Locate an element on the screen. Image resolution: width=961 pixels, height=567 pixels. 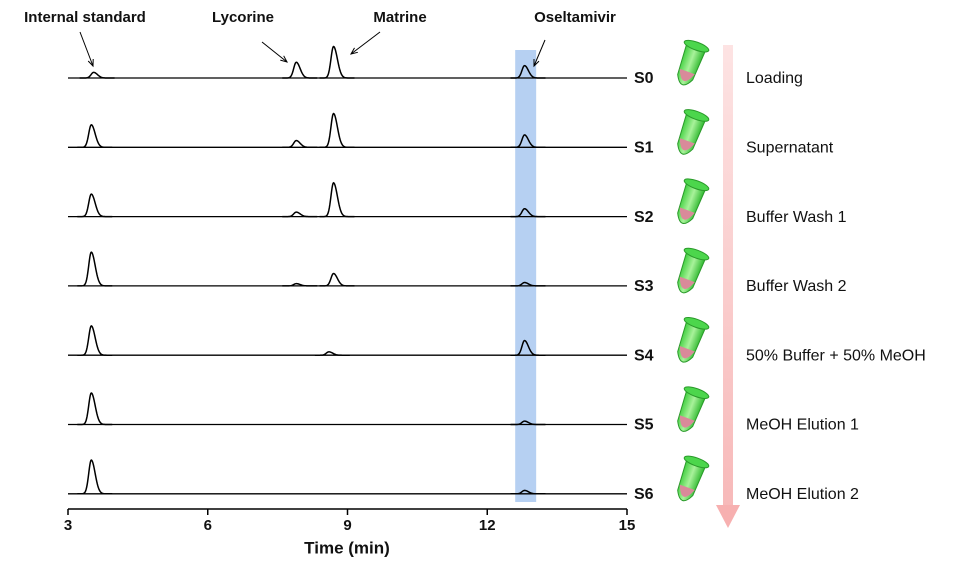
trace-label: S0 is located at coordinates (644, 78).